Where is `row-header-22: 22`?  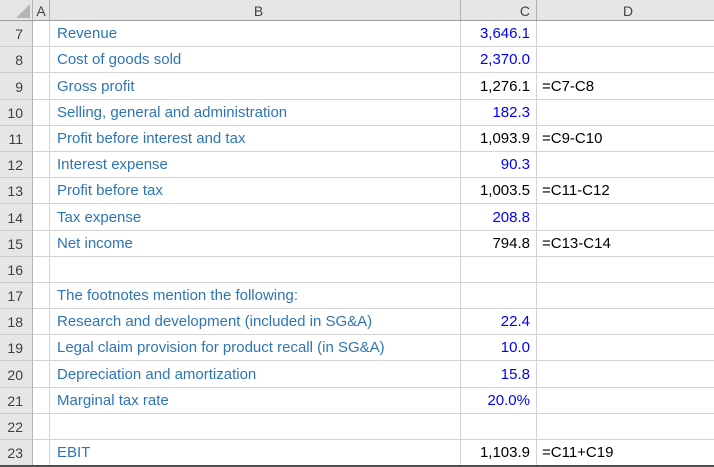
row-header-22: 22 is located at coordinates (16, 426).